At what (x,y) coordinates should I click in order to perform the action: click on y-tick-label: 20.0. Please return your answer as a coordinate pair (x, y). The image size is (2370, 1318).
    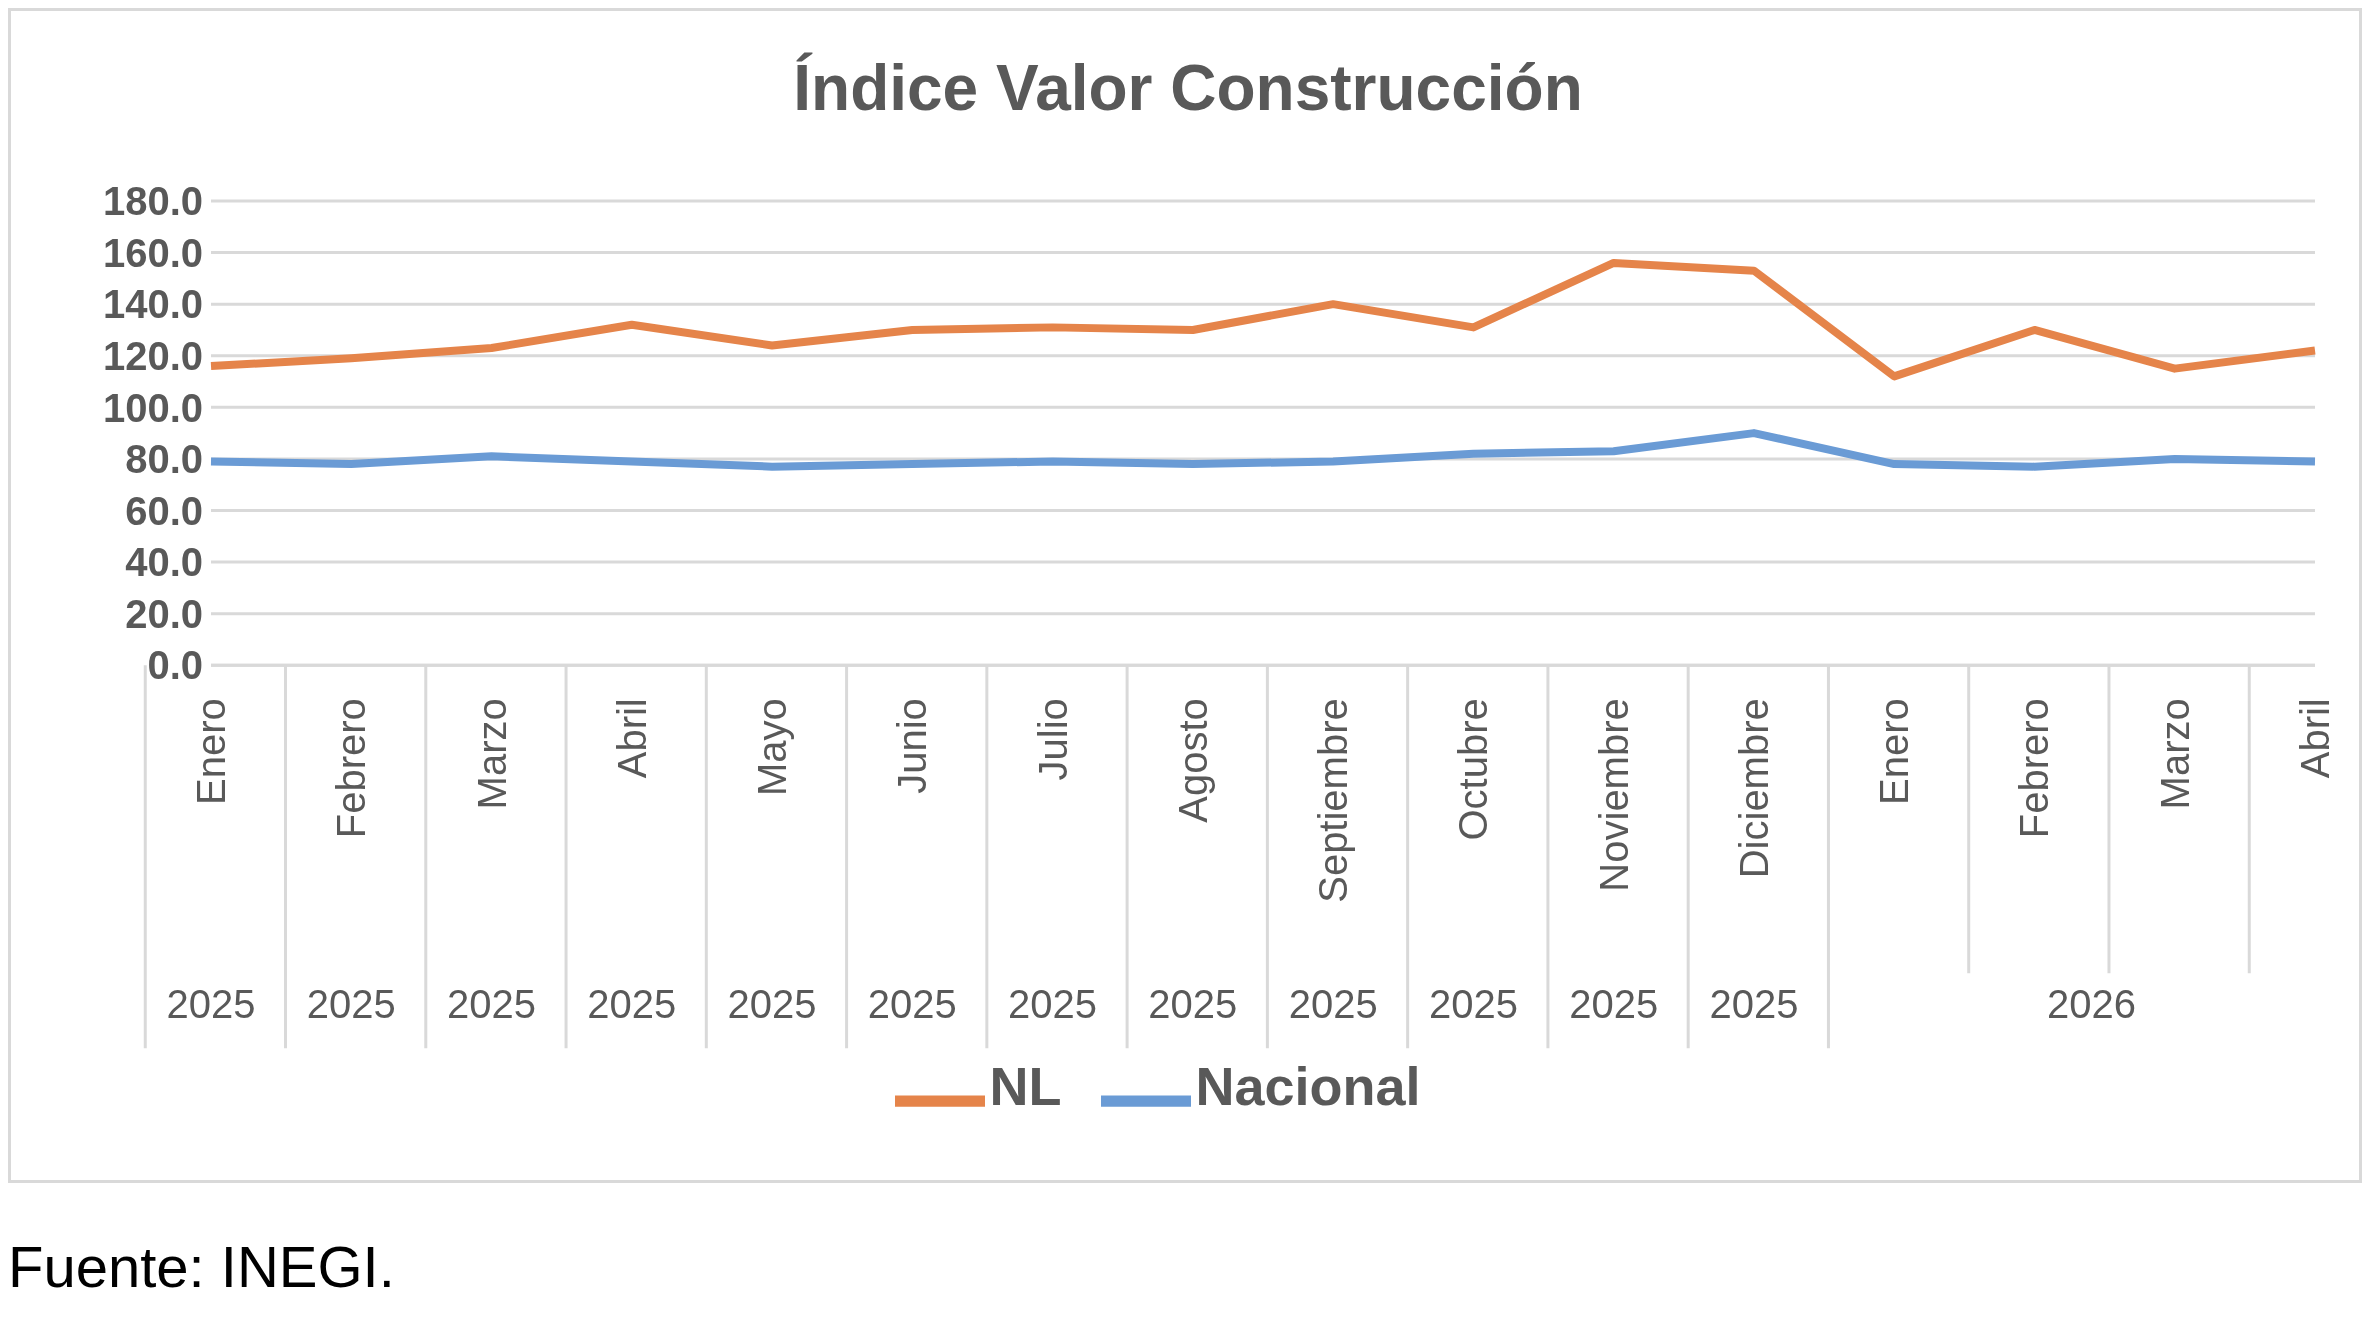
    Looking at the image, I should click on (164, 613).